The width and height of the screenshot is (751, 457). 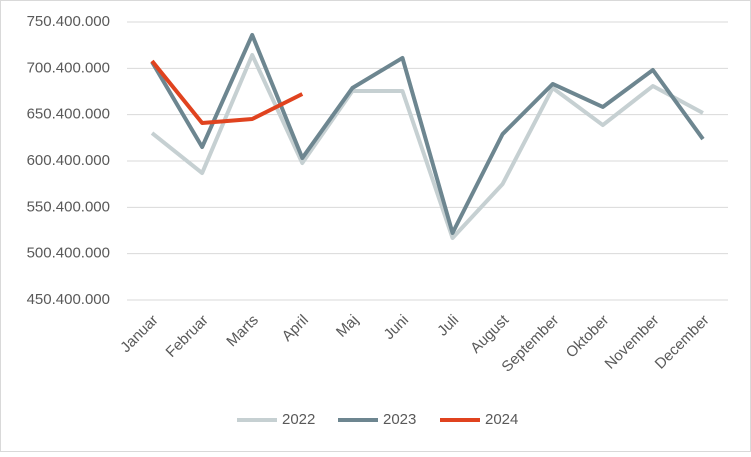 I want to click on legend-label: 2023, so click(x=399, y=419).